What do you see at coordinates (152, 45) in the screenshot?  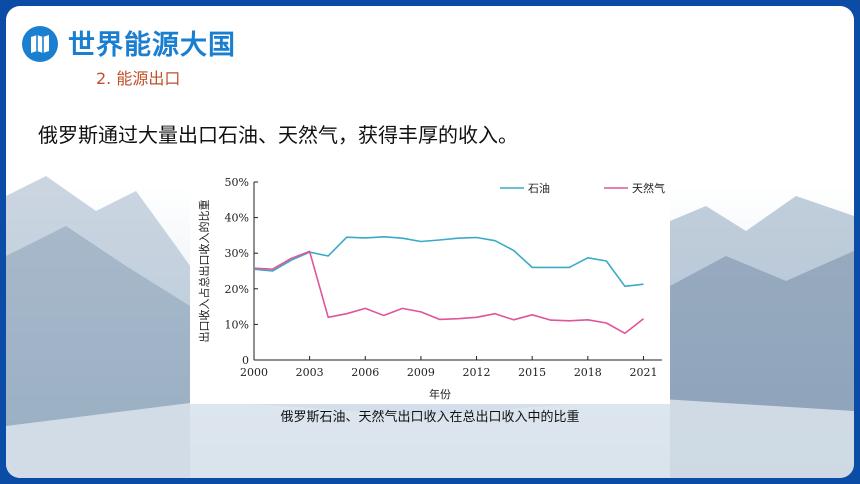 I see `page-title: 世界能源大国` at bounding box center [152, 45].